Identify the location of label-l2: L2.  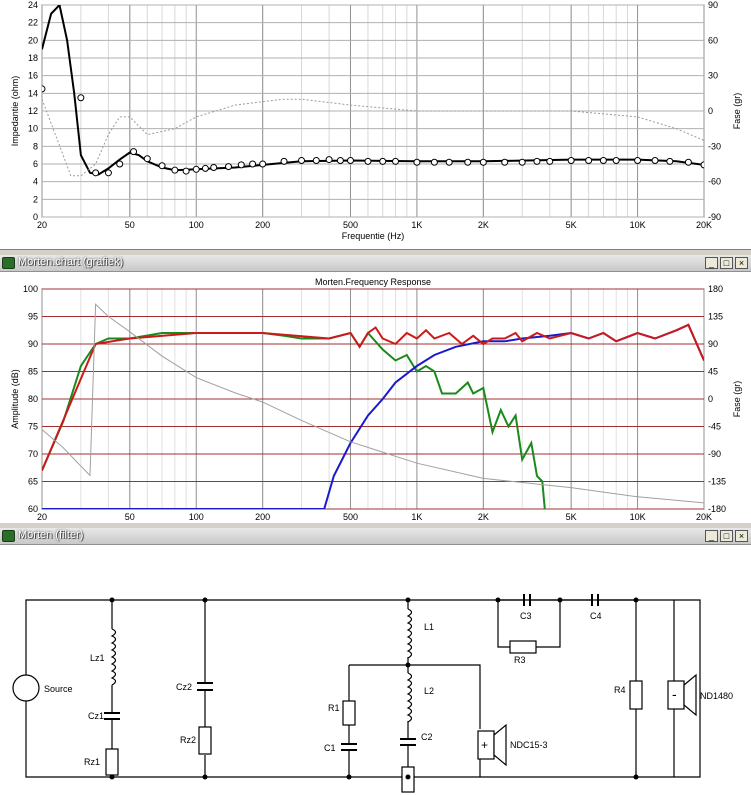
(429, 691).